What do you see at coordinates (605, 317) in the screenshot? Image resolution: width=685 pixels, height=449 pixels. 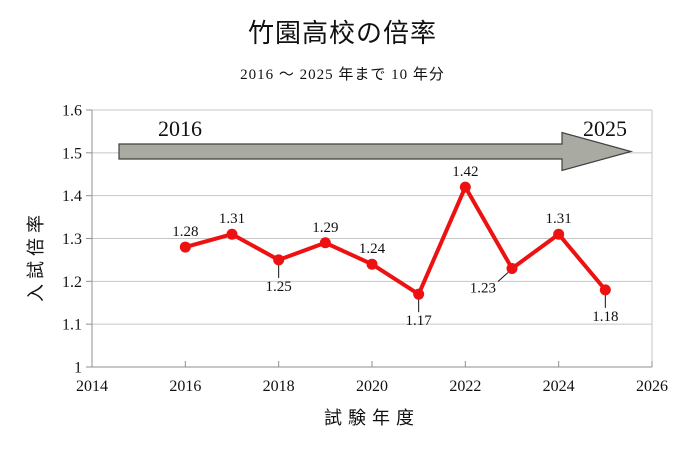 I see `data-label: 1.18` at bounding box center [605, 317].